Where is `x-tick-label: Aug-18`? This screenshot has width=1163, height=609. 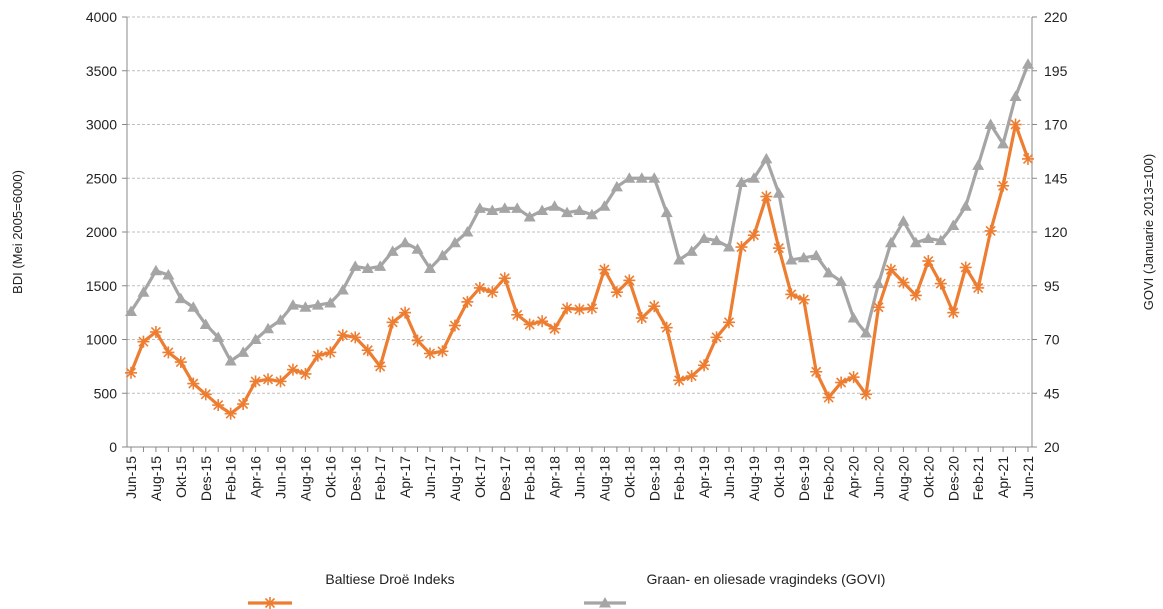
x-tick-label: Aug-18 is located at coordinates (604, 478).